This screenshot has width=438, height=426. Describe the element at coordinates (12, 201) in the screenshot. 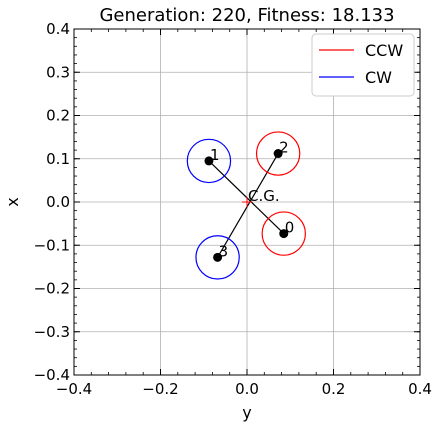

I see `y-axis-label: x` at that location.